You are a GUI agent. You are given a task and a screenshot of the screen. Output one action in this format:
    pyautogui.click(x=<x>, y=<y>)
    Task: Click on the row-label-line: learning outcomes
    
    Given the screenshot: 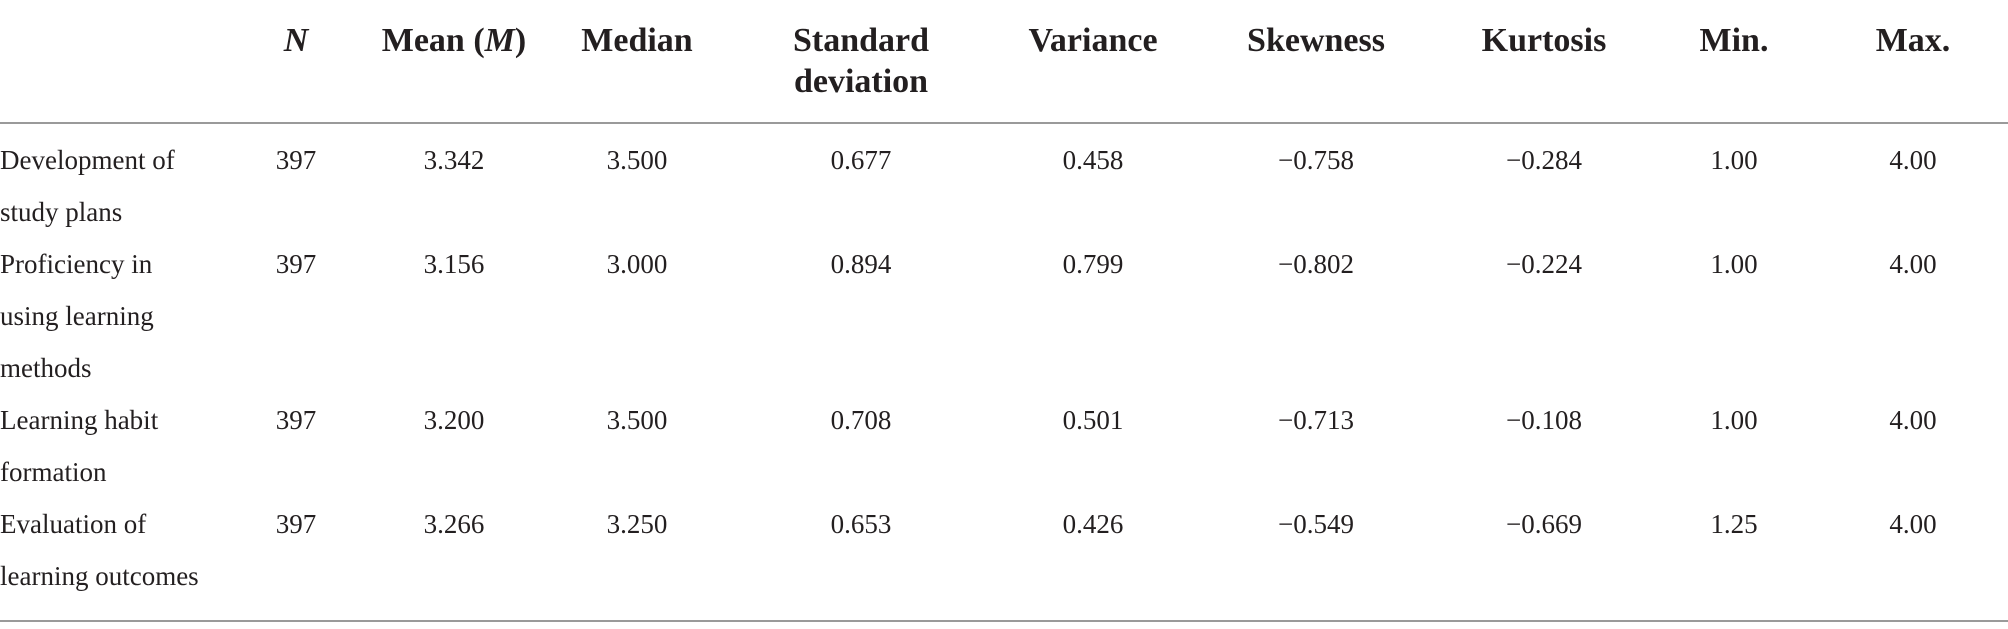 What is the action you would take?
    pyautogui.click(x=99, y=576)
    